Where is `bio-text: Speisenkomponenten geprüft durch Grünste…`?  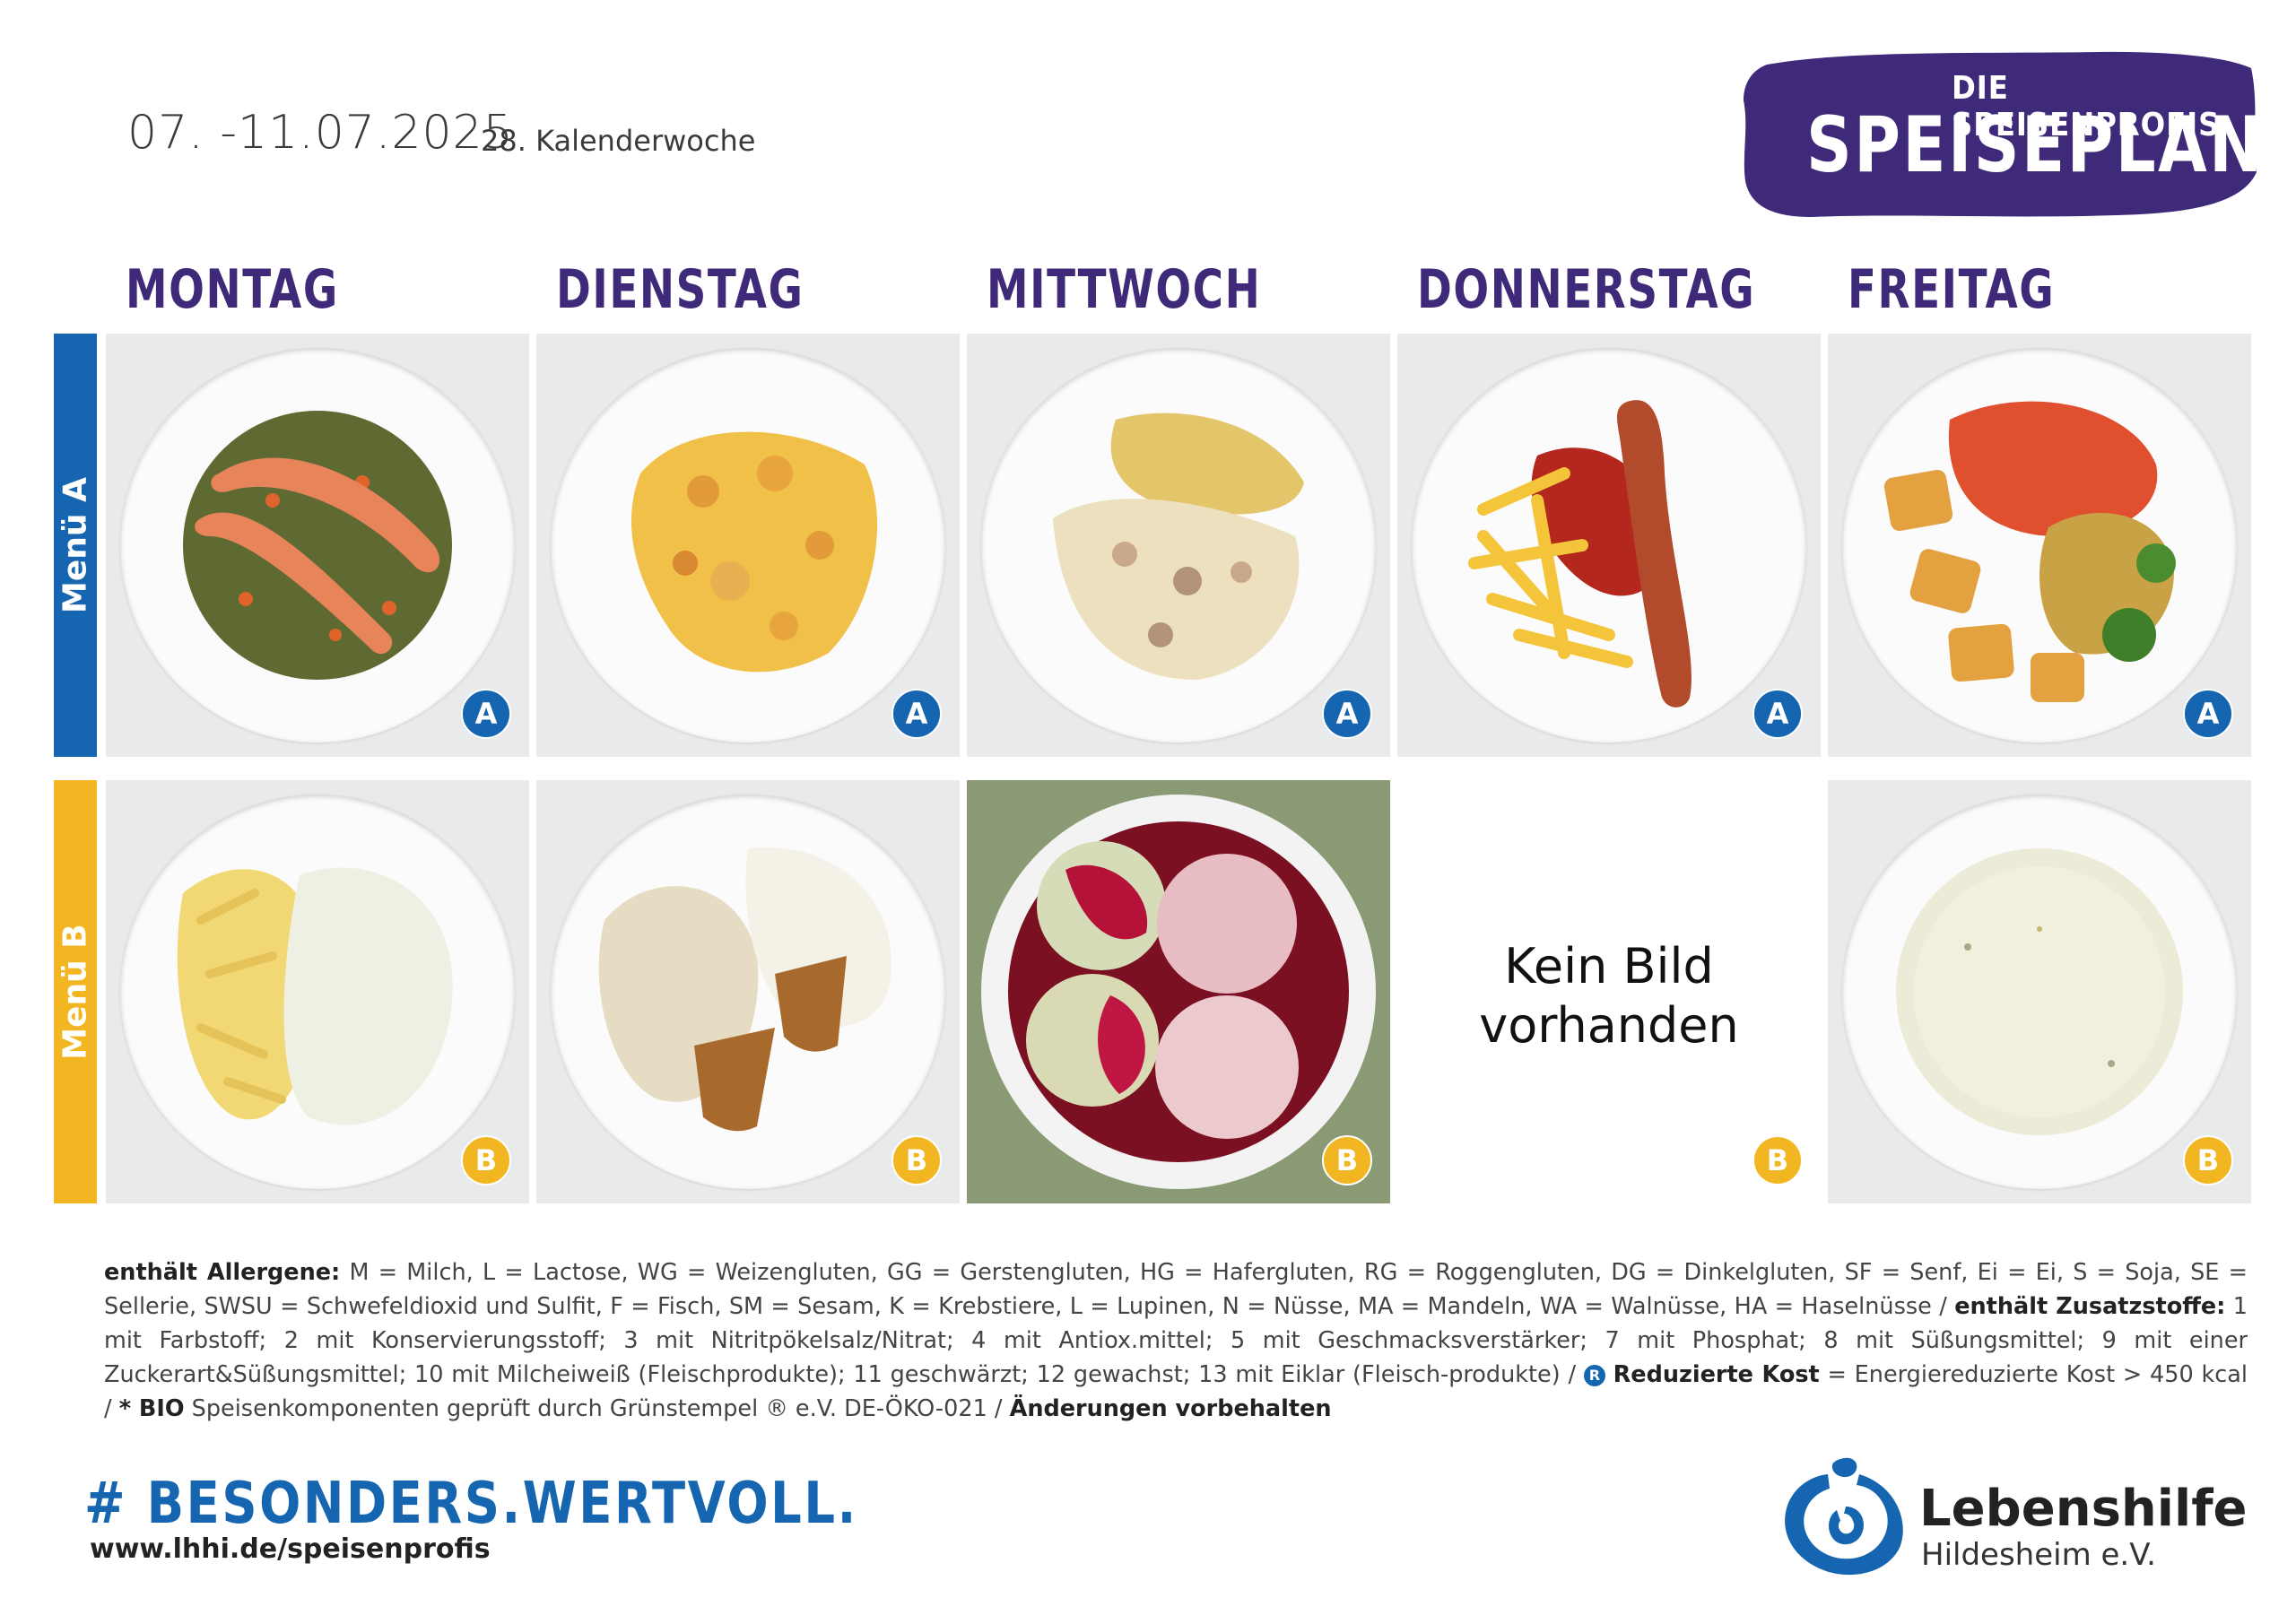 bio-text: Speisenkomponenten geprüft durch Grünste… is located at coordinates (597, 1408).